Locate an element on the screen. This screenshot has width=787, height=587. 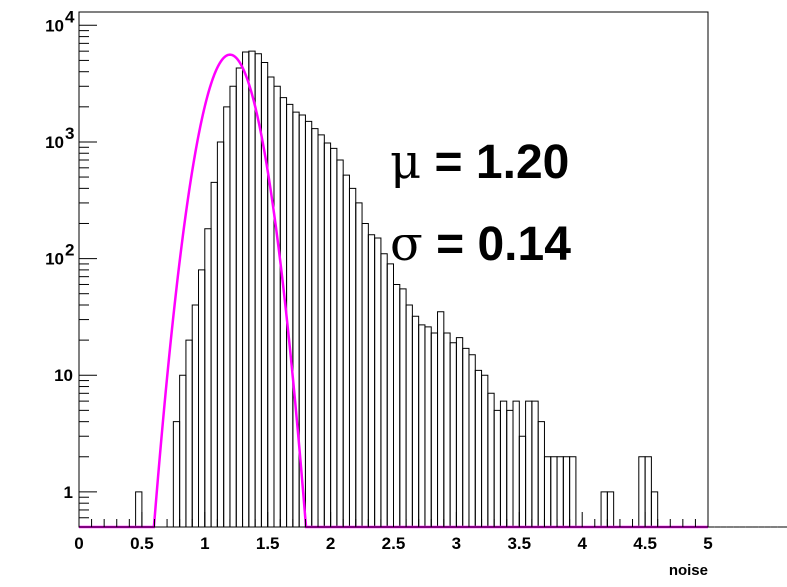
y-tick-exponent: 3 is located at coordinates (69, 133).